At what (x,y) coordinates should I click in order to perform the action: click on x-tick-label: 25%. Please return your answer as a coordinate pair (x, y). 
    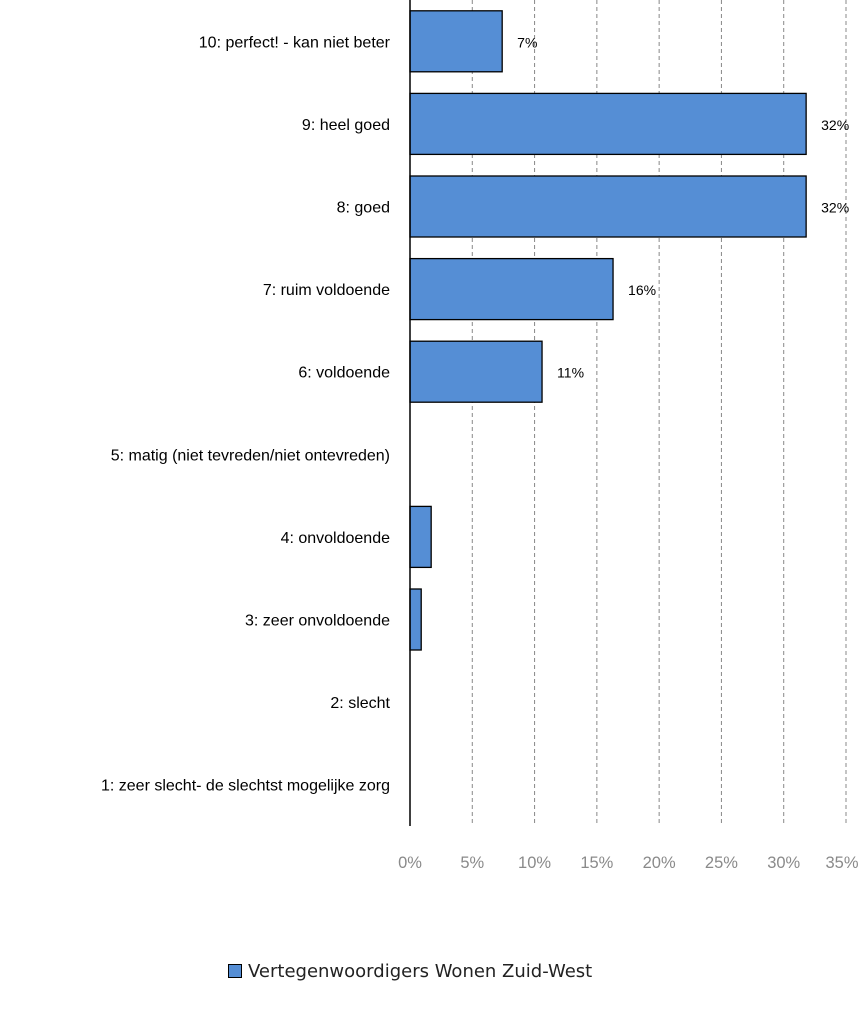
    Looking at the image, I should click on (721, 863).